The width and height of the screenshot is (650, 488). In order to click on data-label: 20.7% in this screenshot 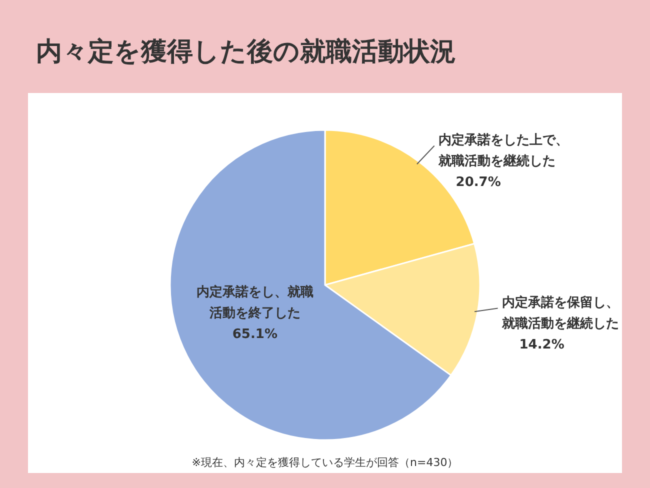, I will do `click(478, 182)`.